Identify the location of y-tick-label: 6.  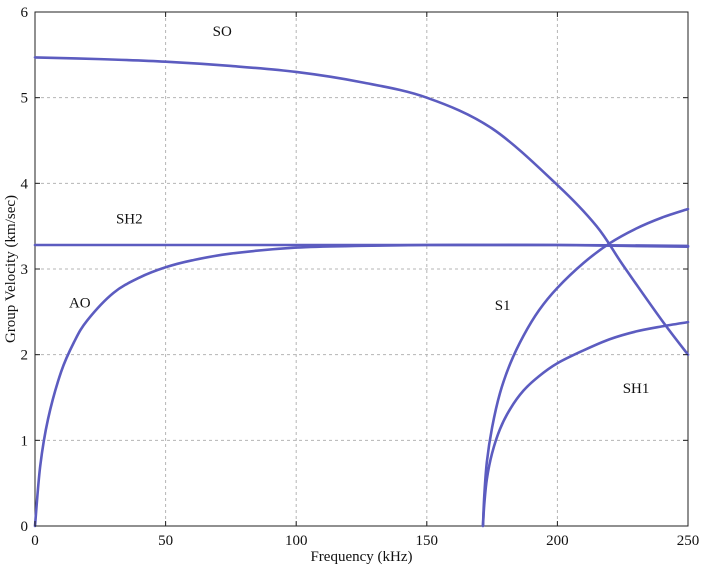
(25, 13).